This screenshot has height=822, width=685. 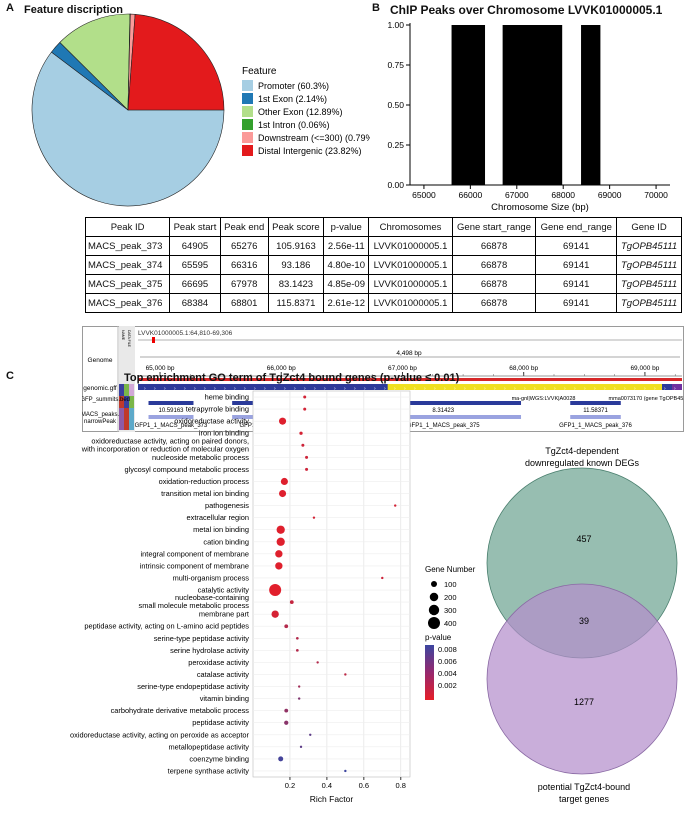 What do you see at coordinates (217, 409) in the screenshot?
I see `go-term-label: tetrapyrrole binding` at bounding box center [217, 409].